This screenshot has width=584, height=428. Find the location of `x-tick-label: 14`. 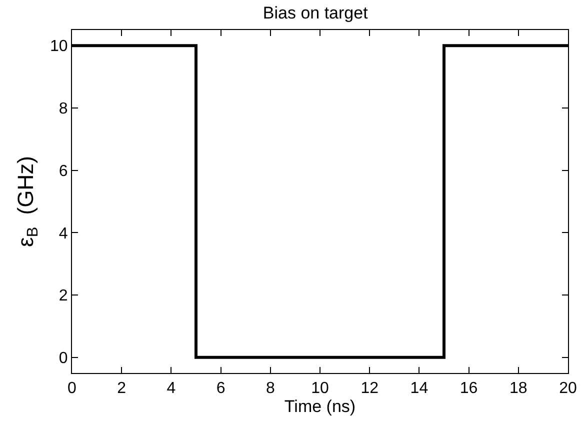

x-tick-label: 14 is located at coordinates (419, 389).